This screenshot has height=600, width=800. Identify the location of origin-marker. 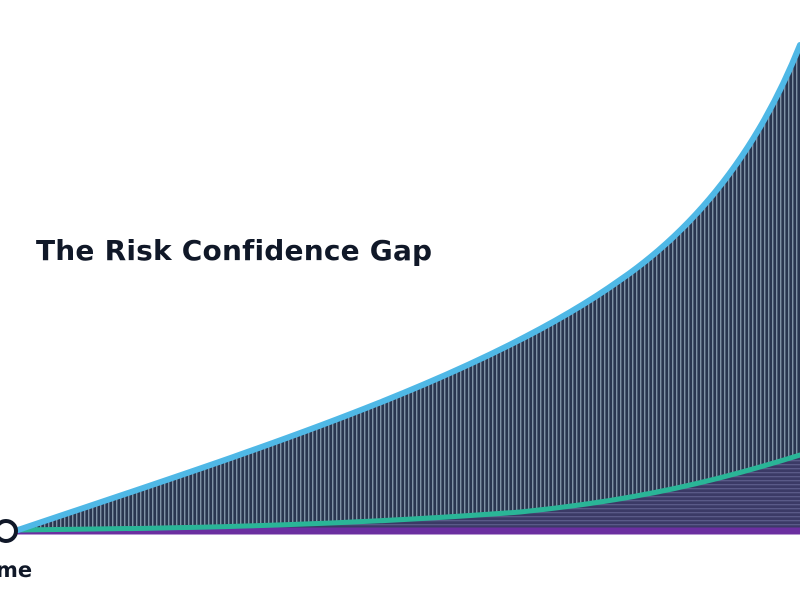
(9, 531).